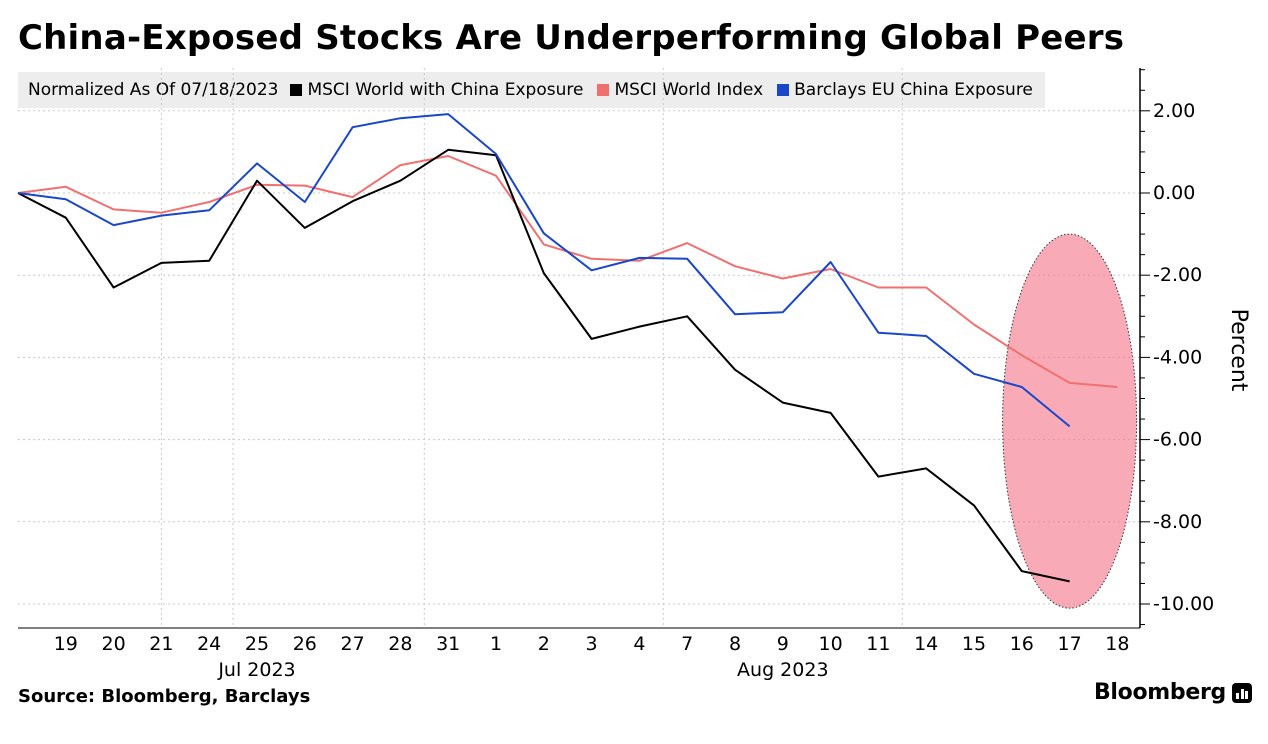 This screenshot has height=744, width=1268. I want to click on bloomberg-logo: Bloomberg, so click(1173, 692).